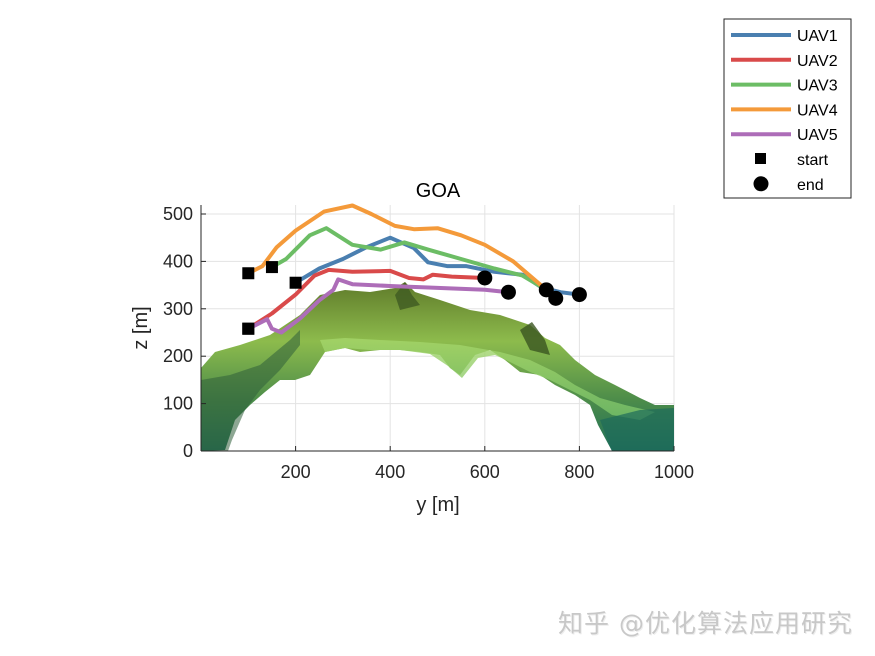 The width and height of the screenshot is (875, 656). What do you see at coordinates (437, 366) in the screenshot?
I see `terrain-surface` at bounding box center [437, 366].